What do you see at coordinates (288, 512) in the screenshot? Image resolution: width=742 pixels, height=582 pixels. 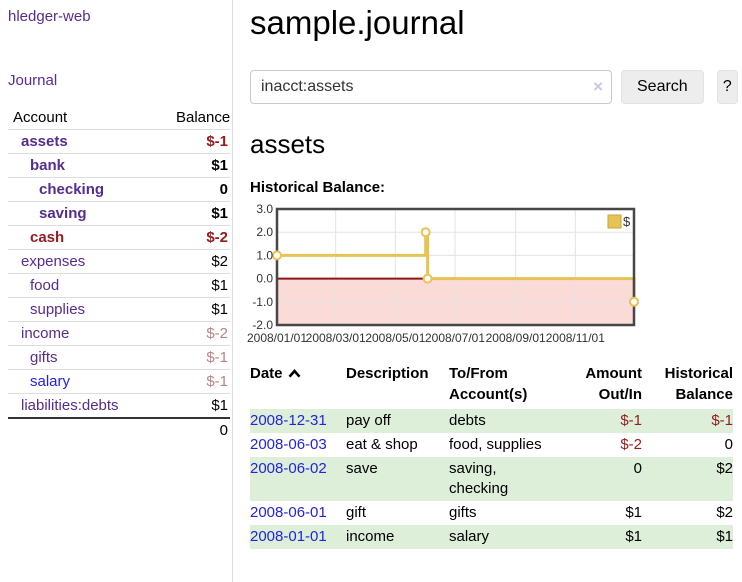 I see `transaction-date-link: 2008-06-01` at bounding box center [288, 512].